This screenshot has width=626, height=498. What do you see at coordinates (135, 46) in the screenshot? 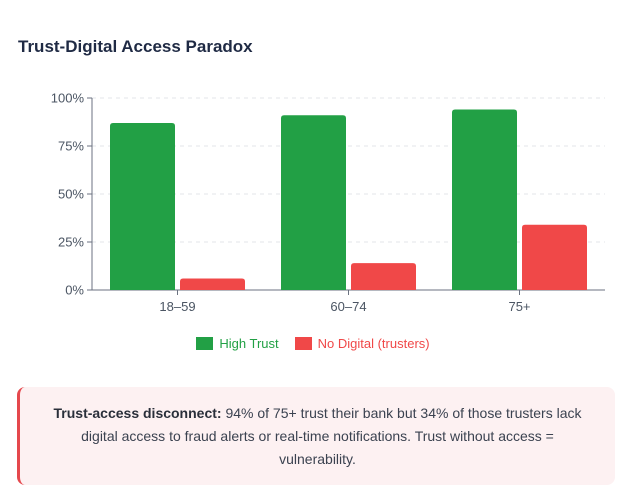
I see `chart-title: Trust-Digital Access Paradox` at bounding box center [135, 46].